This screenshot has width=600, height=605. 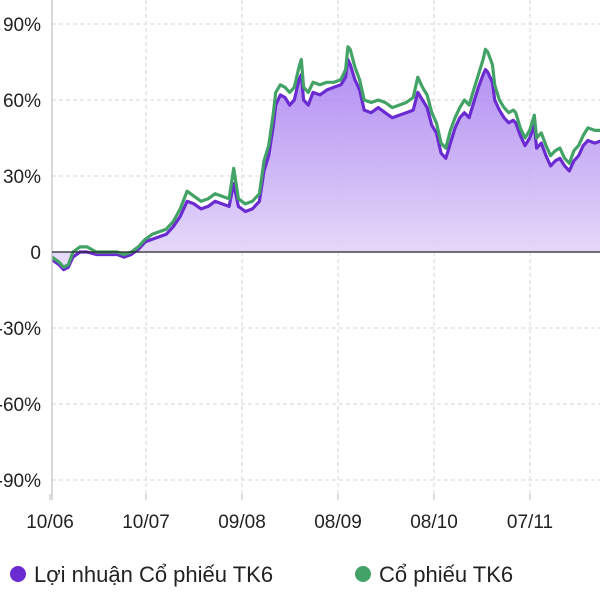 What do you see at coordinates (434, 522) in the screenshot?
I see `x-tick-label: 08/10` at bounding box center [434, 522].